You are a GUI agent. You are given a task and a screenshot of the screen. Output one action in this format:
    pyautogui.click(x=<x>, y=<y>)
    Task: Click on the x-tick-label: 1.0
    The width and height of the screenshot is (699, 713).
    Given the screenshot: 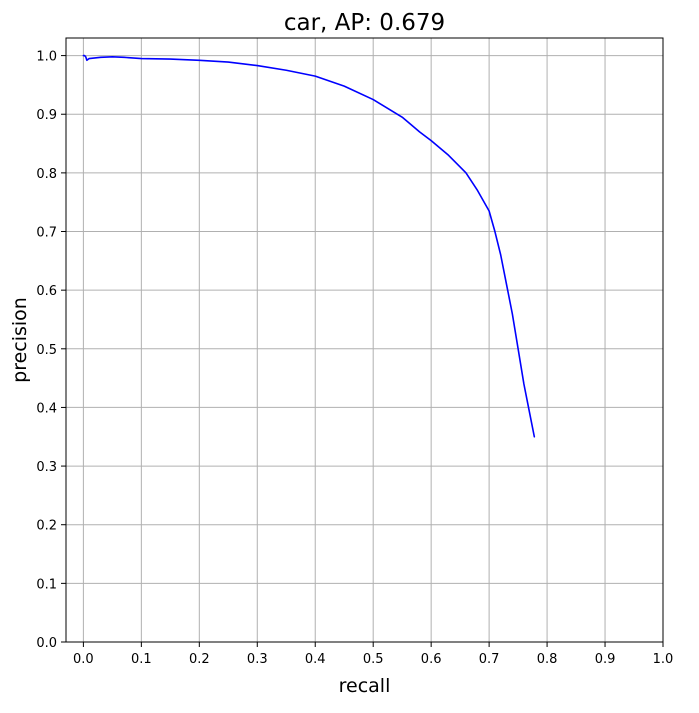 What is the action you would take?
    pyautogui.click(x=663, y=659)
    